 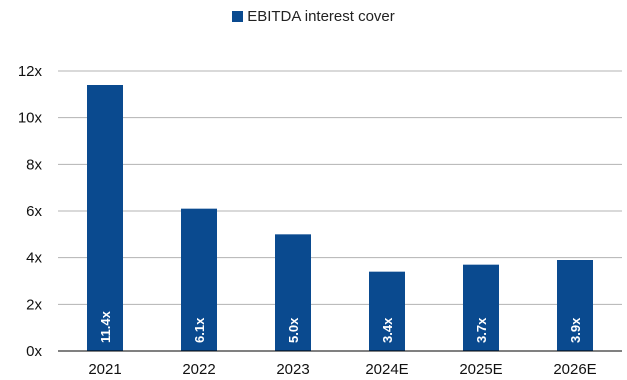 What do you see at coordinates (480, 369) in the screenshot?
I see `x-tick-label: 2025E` at bounding box center [480, 369].